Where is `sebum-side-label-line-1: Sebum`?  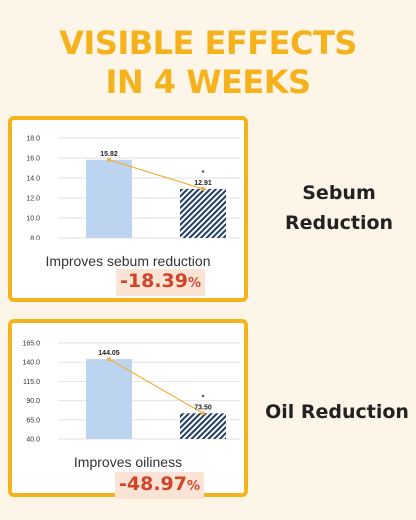 sebum-side-label-line-1: Sebum is located at coordinates (339, 193).